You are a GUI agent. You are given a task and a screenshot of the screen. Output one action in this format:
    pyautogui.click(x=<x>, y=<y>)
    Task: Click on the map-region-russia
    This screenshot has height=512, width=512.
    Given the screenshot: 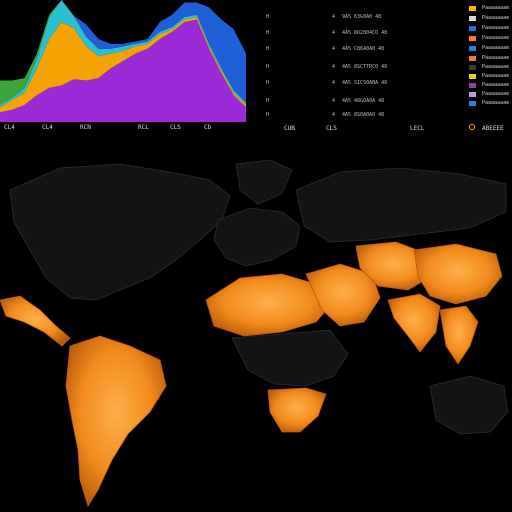 What is the action you would take?
    pyautogui.click(x=401, y=205)
    